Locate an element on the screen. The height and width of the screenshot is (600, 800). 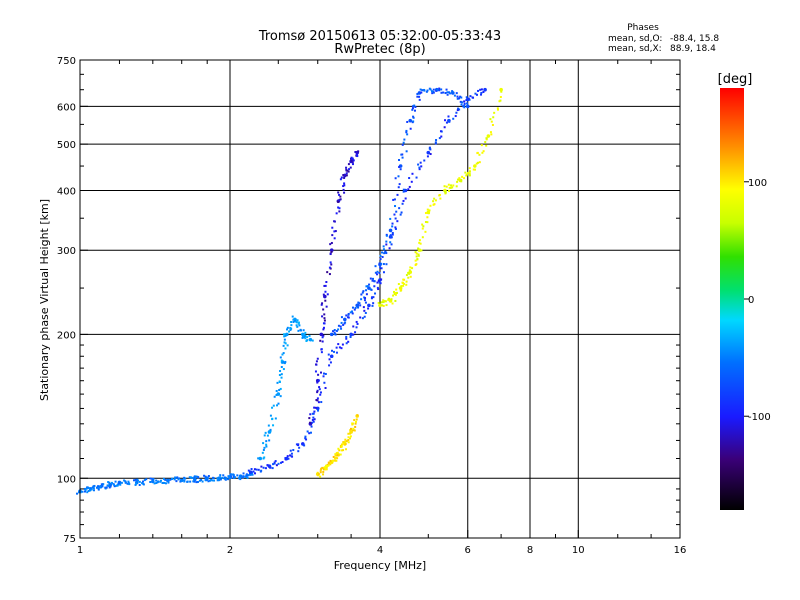
x-tick-label: 1 is located at coordinates (80, 550).